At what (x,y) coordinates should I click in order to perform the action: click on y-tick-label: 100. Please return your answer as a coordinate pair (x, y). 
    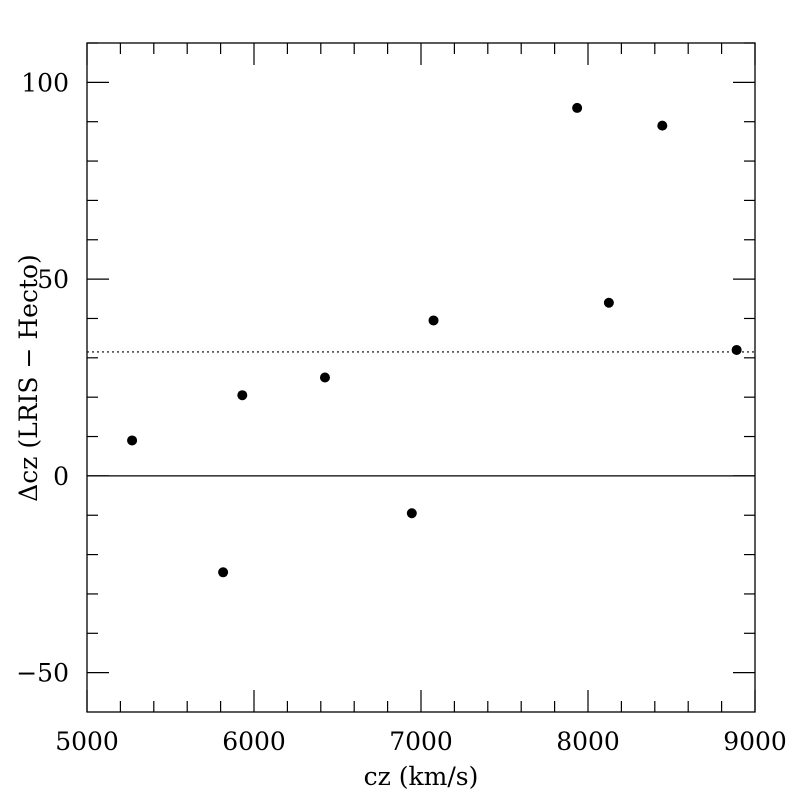
    Looking at the image, I should click on (45, 82).